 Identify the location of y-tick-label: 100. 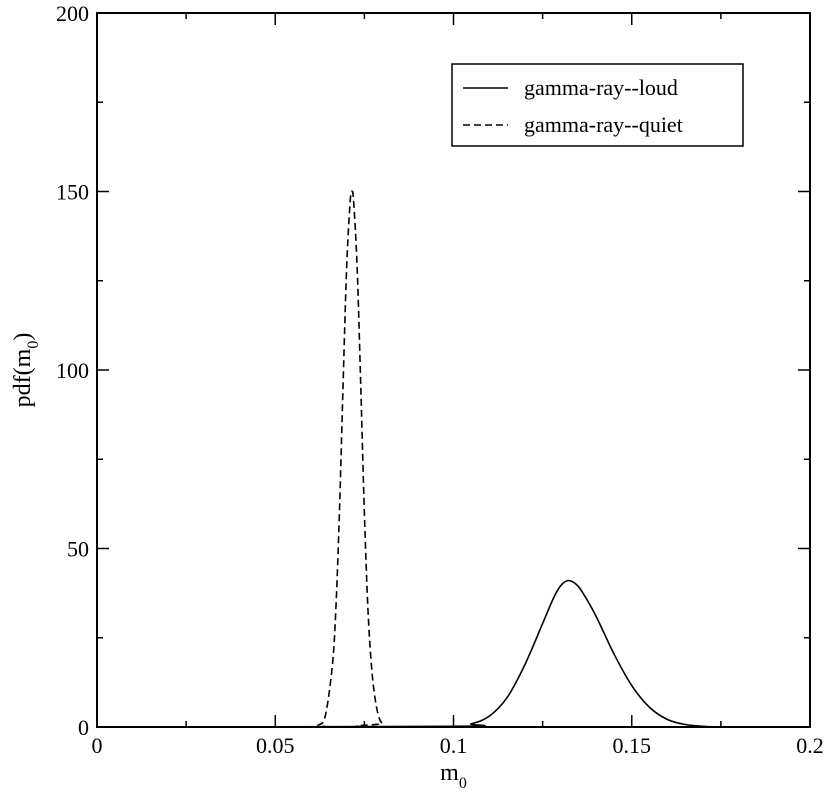
(72, 370).